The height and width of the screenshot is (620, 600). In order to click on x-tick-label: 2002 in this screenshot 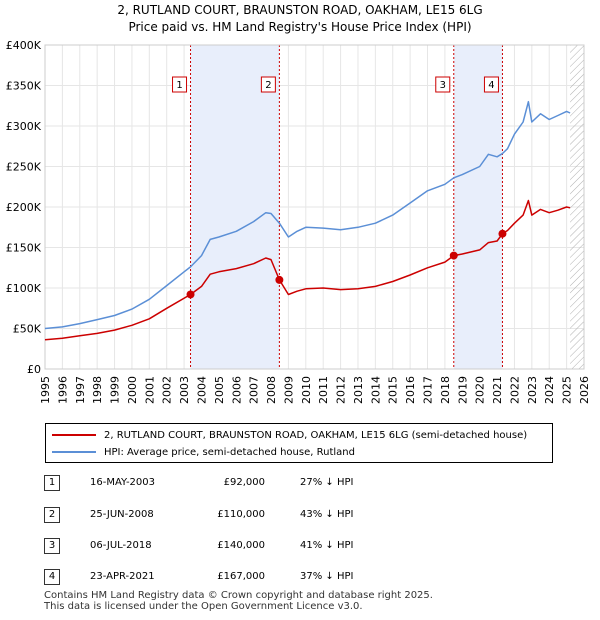, I will do `click(167, 390)`.